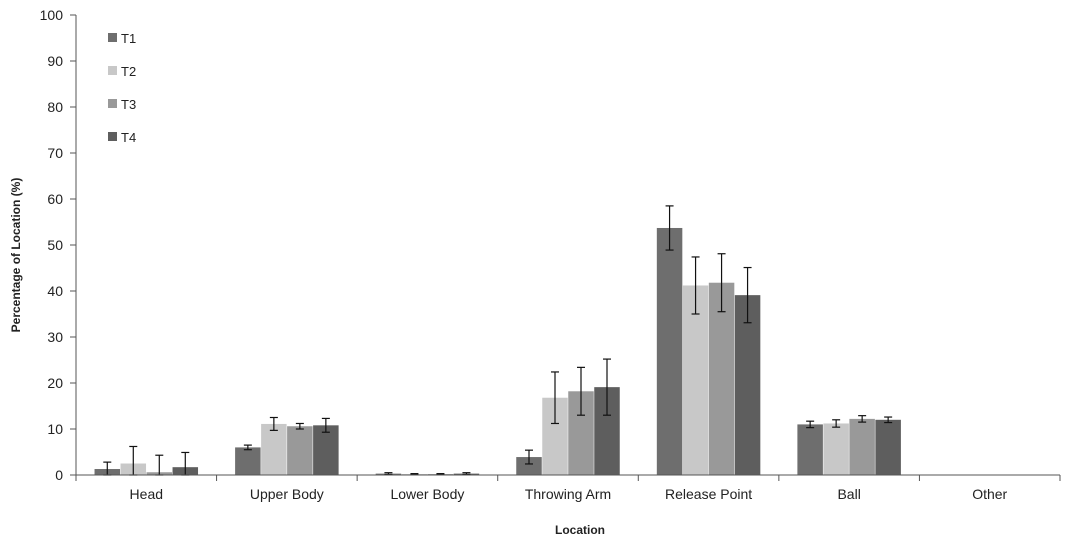 The image size is (1070, 541). Describe the element at coordinates (122, 88) in the screenshot. I see `legend: T1 T2 T3 T4` at that location.